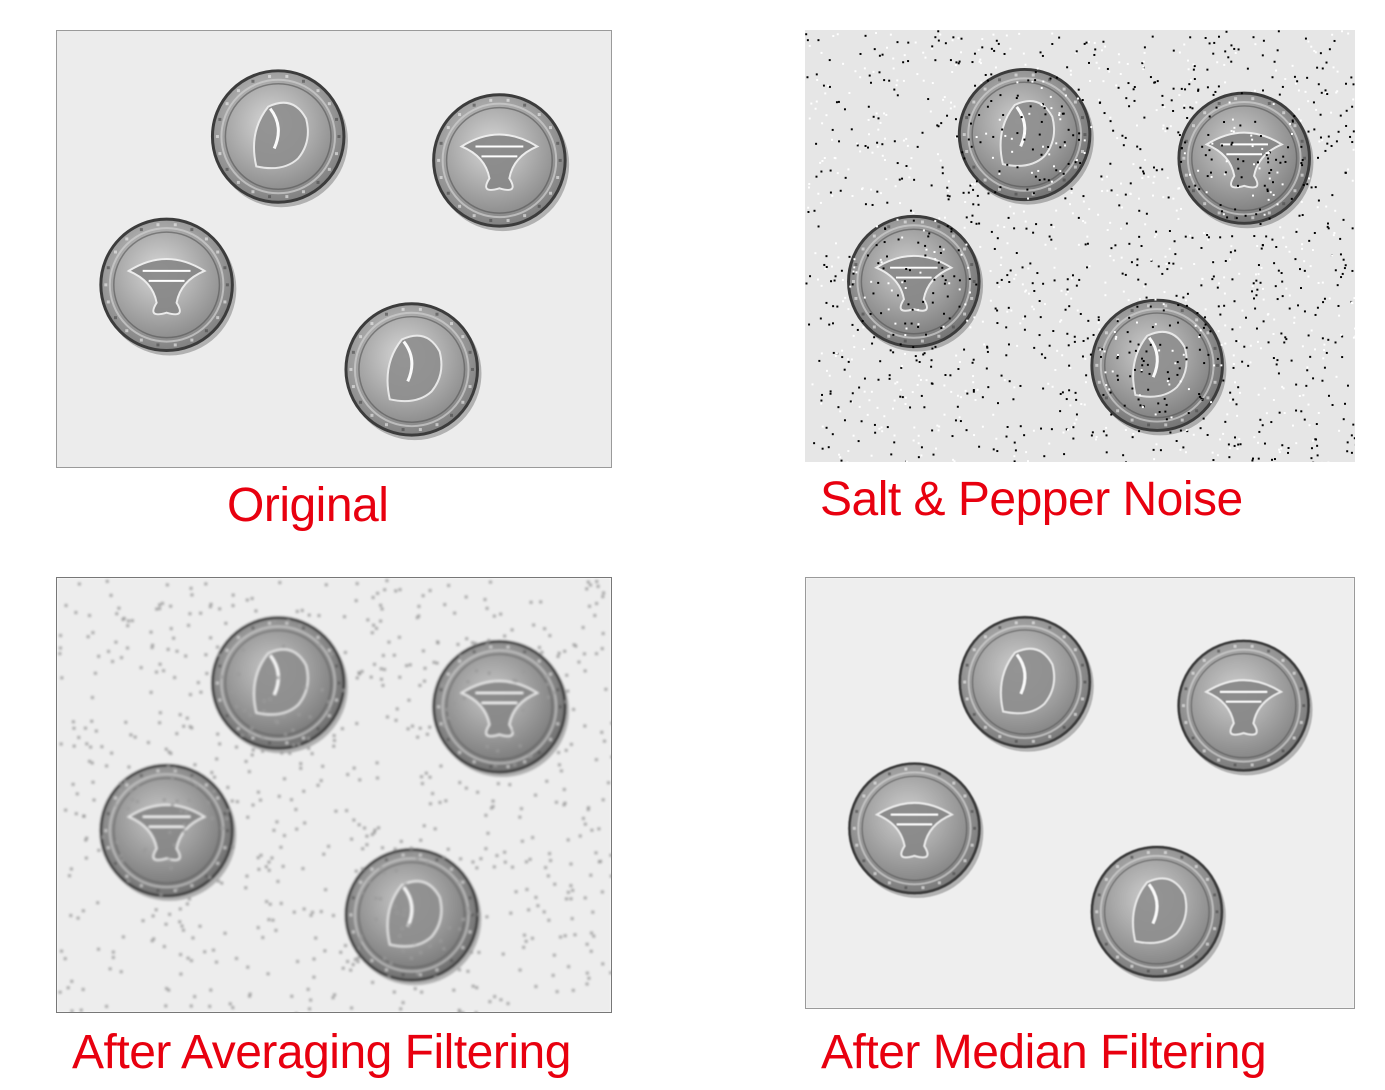 The height and width of the screenshot is (1090, 1385). I want to click on averaging-caption: After Averaging Filtering, so click(321, 1052).